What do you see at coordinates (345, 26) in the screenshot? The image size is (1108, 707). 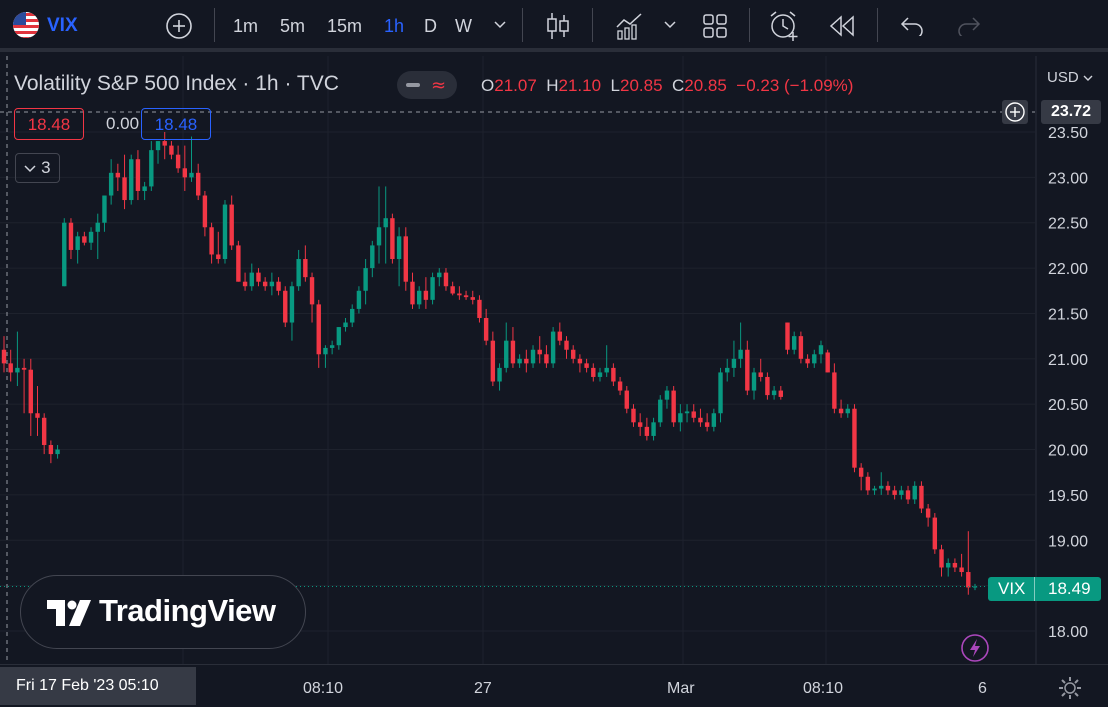 I see `interval-15m: 15m` at bounding box center [345, 26].